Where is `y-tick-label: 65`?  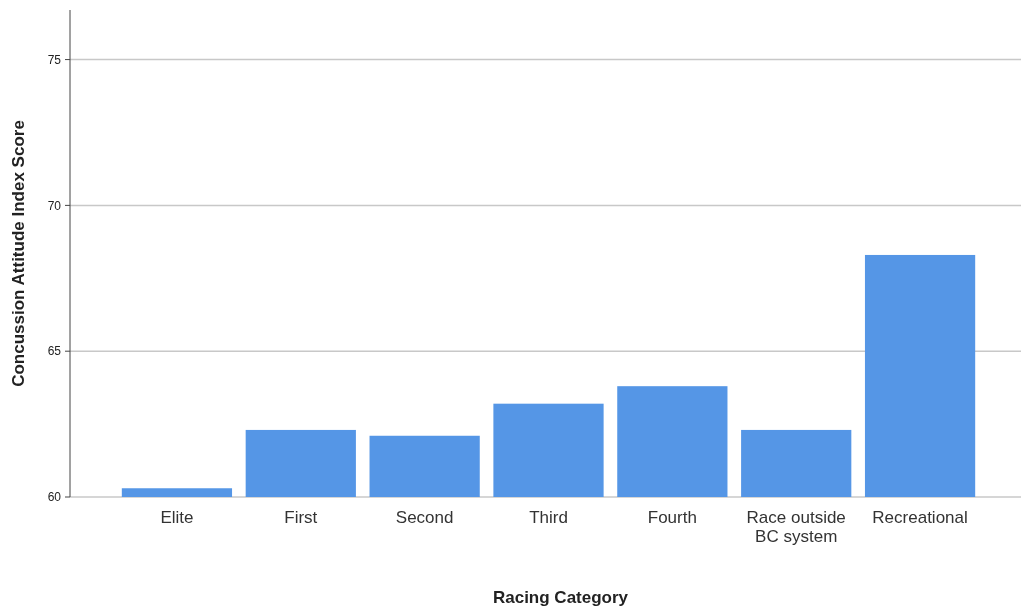
y-tick-label: 65 is located at coordinates (54, 351).